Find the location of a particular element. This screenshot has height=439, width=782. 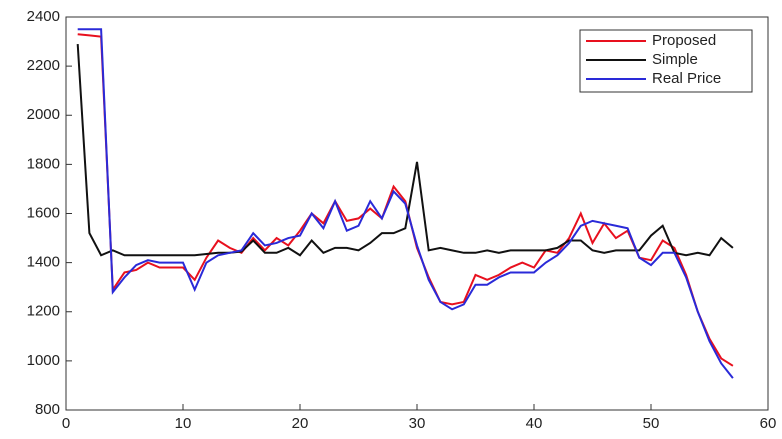

y-tick-label: 2400 is located at coordinates (43, 16).